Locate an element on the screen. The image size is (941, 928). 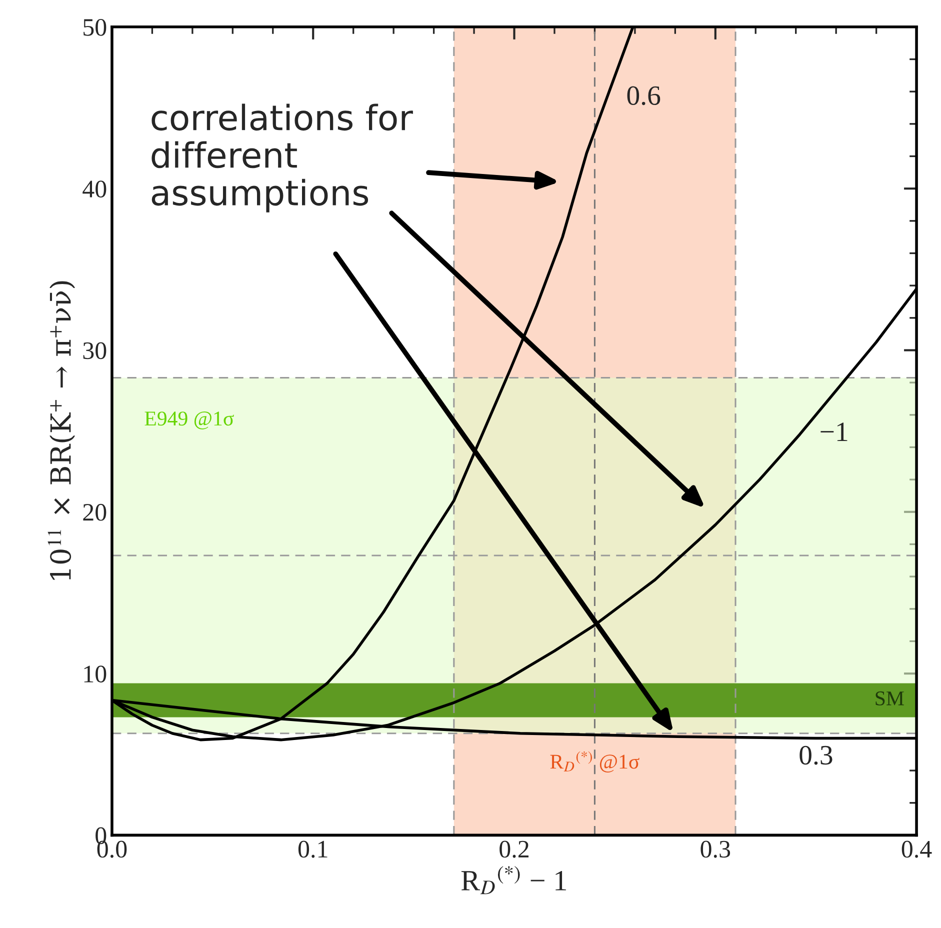
y-tick-label: 10 is located at coordinates (95, 674).